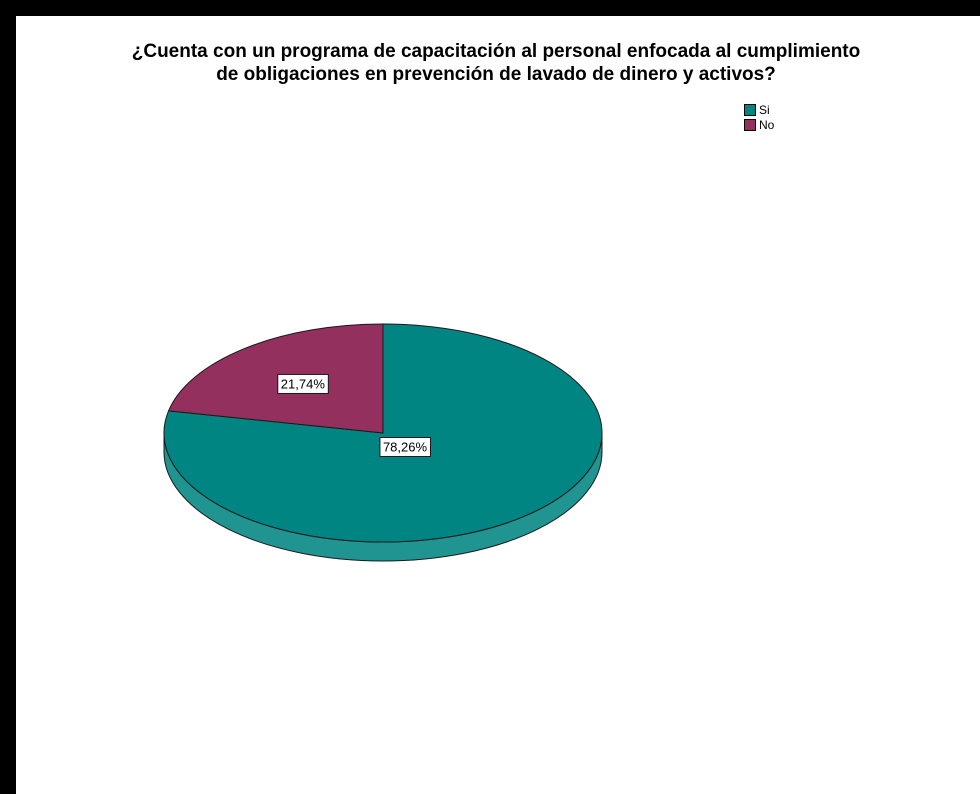  What do you see at coordinates (764, 109) in the screenshot?
I see `legend-label-si: Si` at bounding box center [764, 109].